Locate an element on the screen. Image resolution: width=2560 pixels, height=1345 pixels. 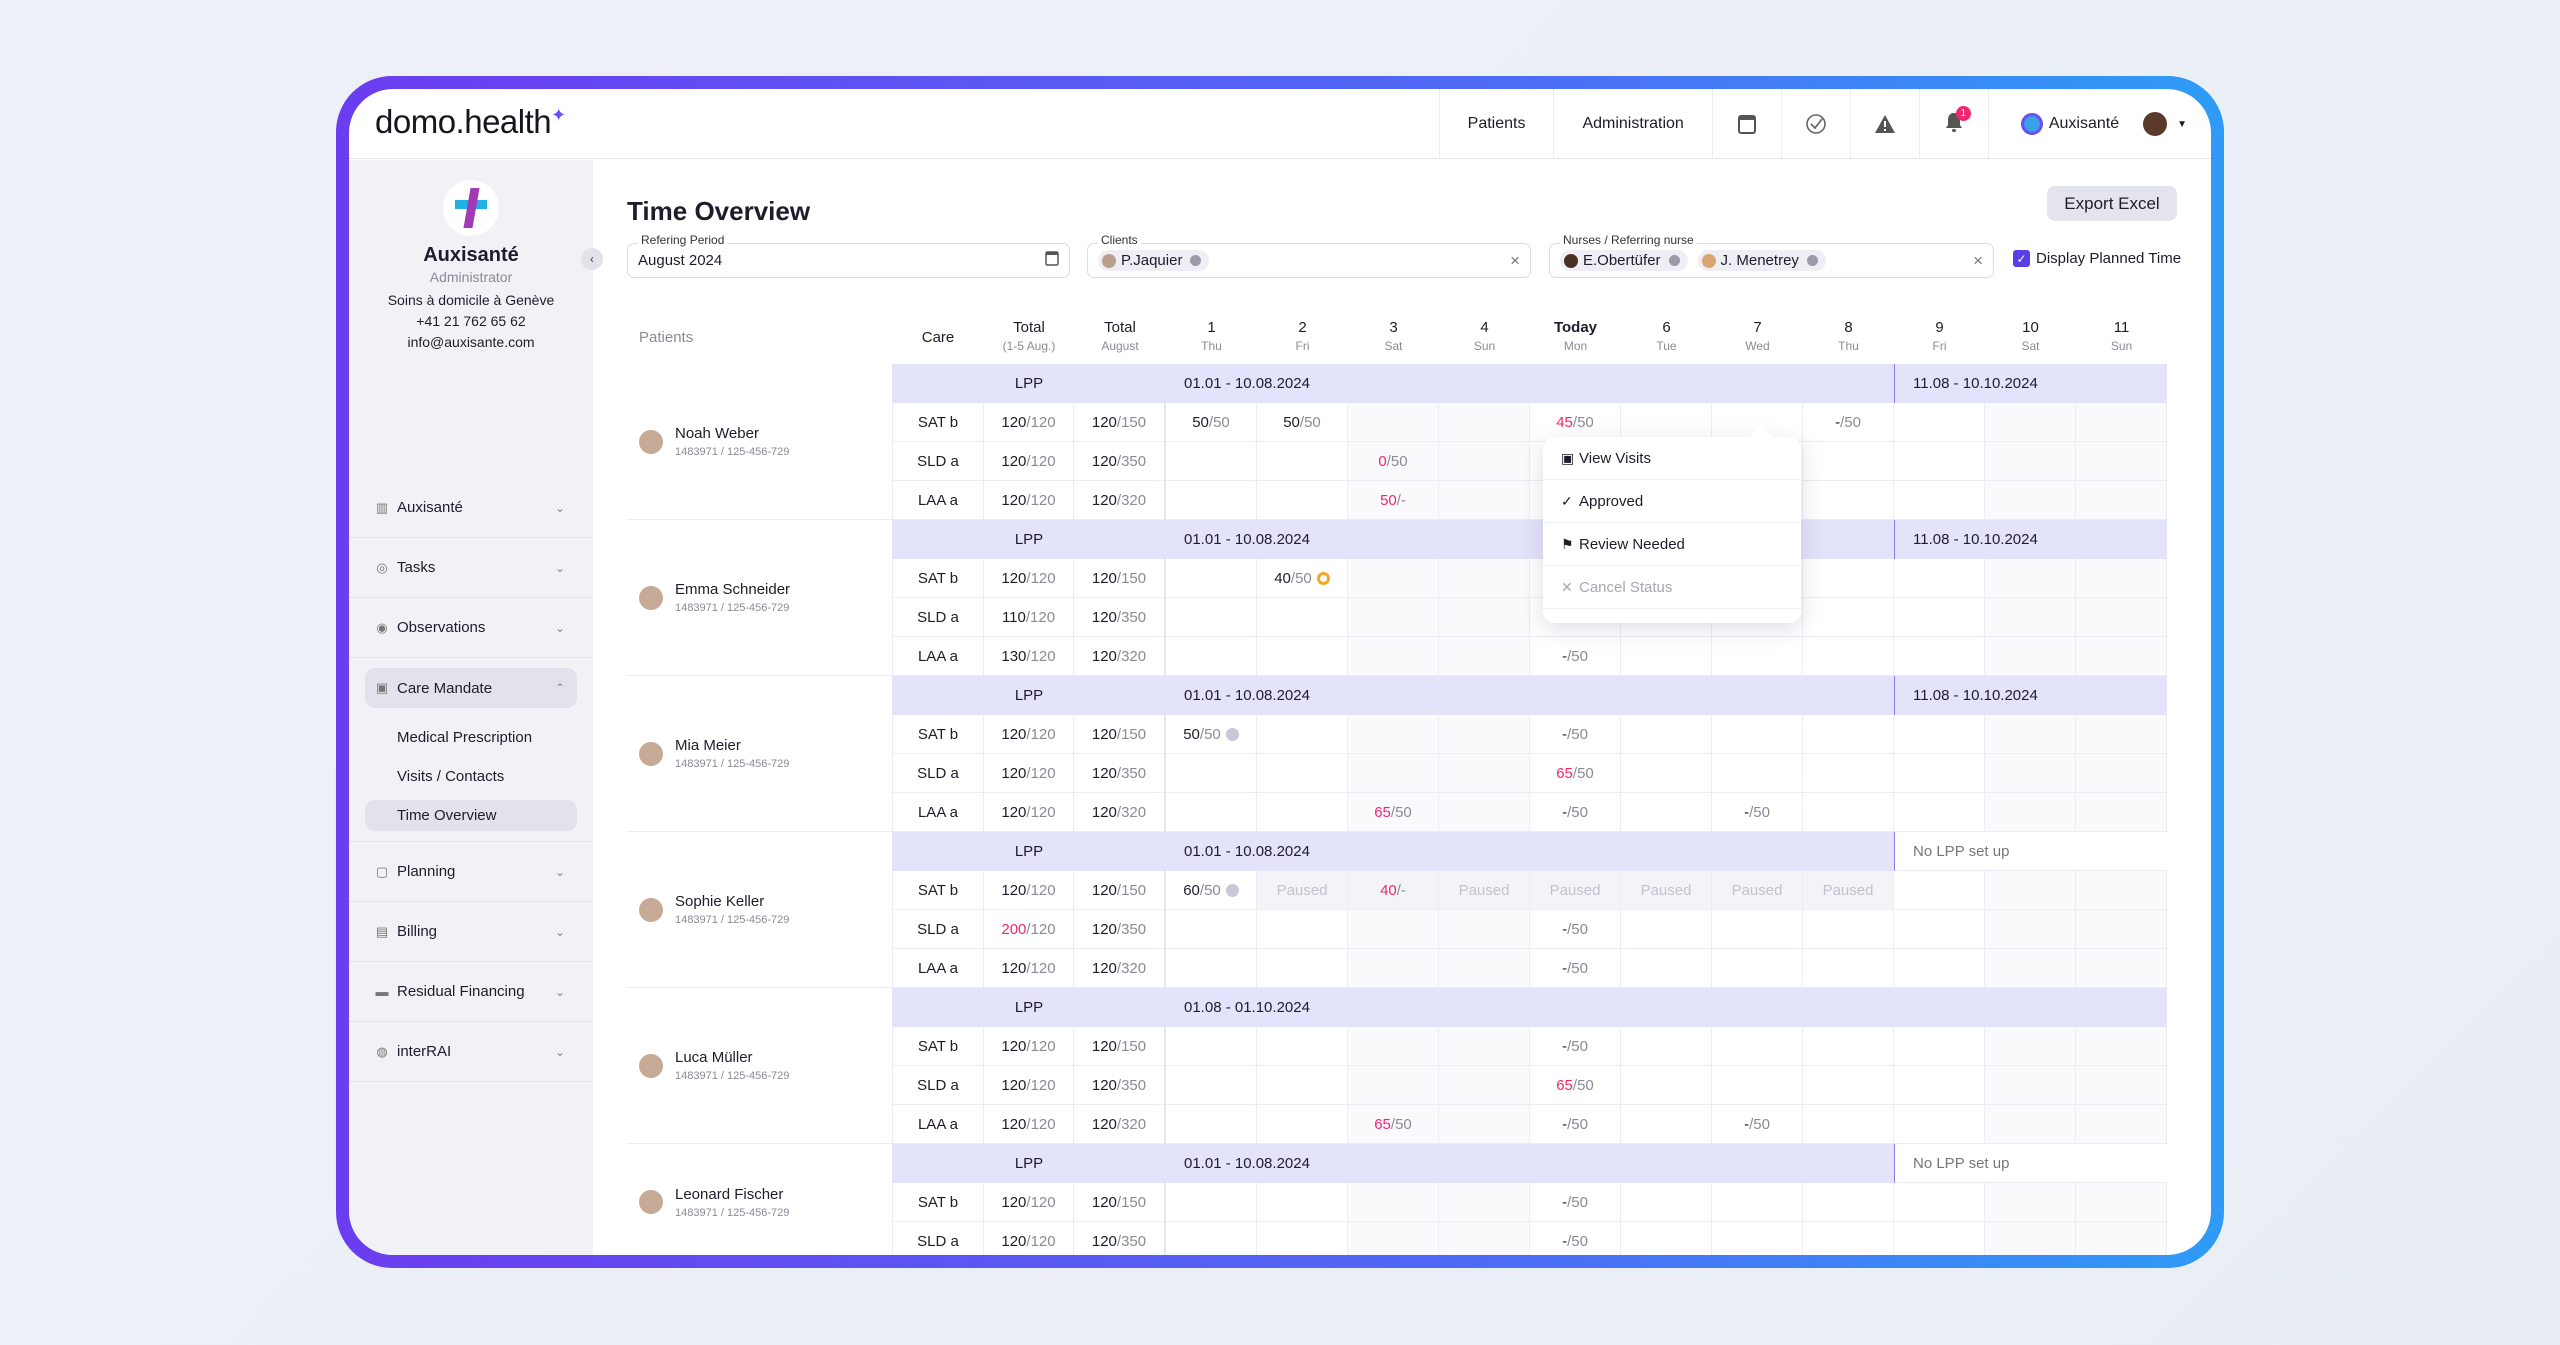
sidebar-item-auxisant-: ▥ Auxisanté ⌄ is located at coordinates (471, 508).